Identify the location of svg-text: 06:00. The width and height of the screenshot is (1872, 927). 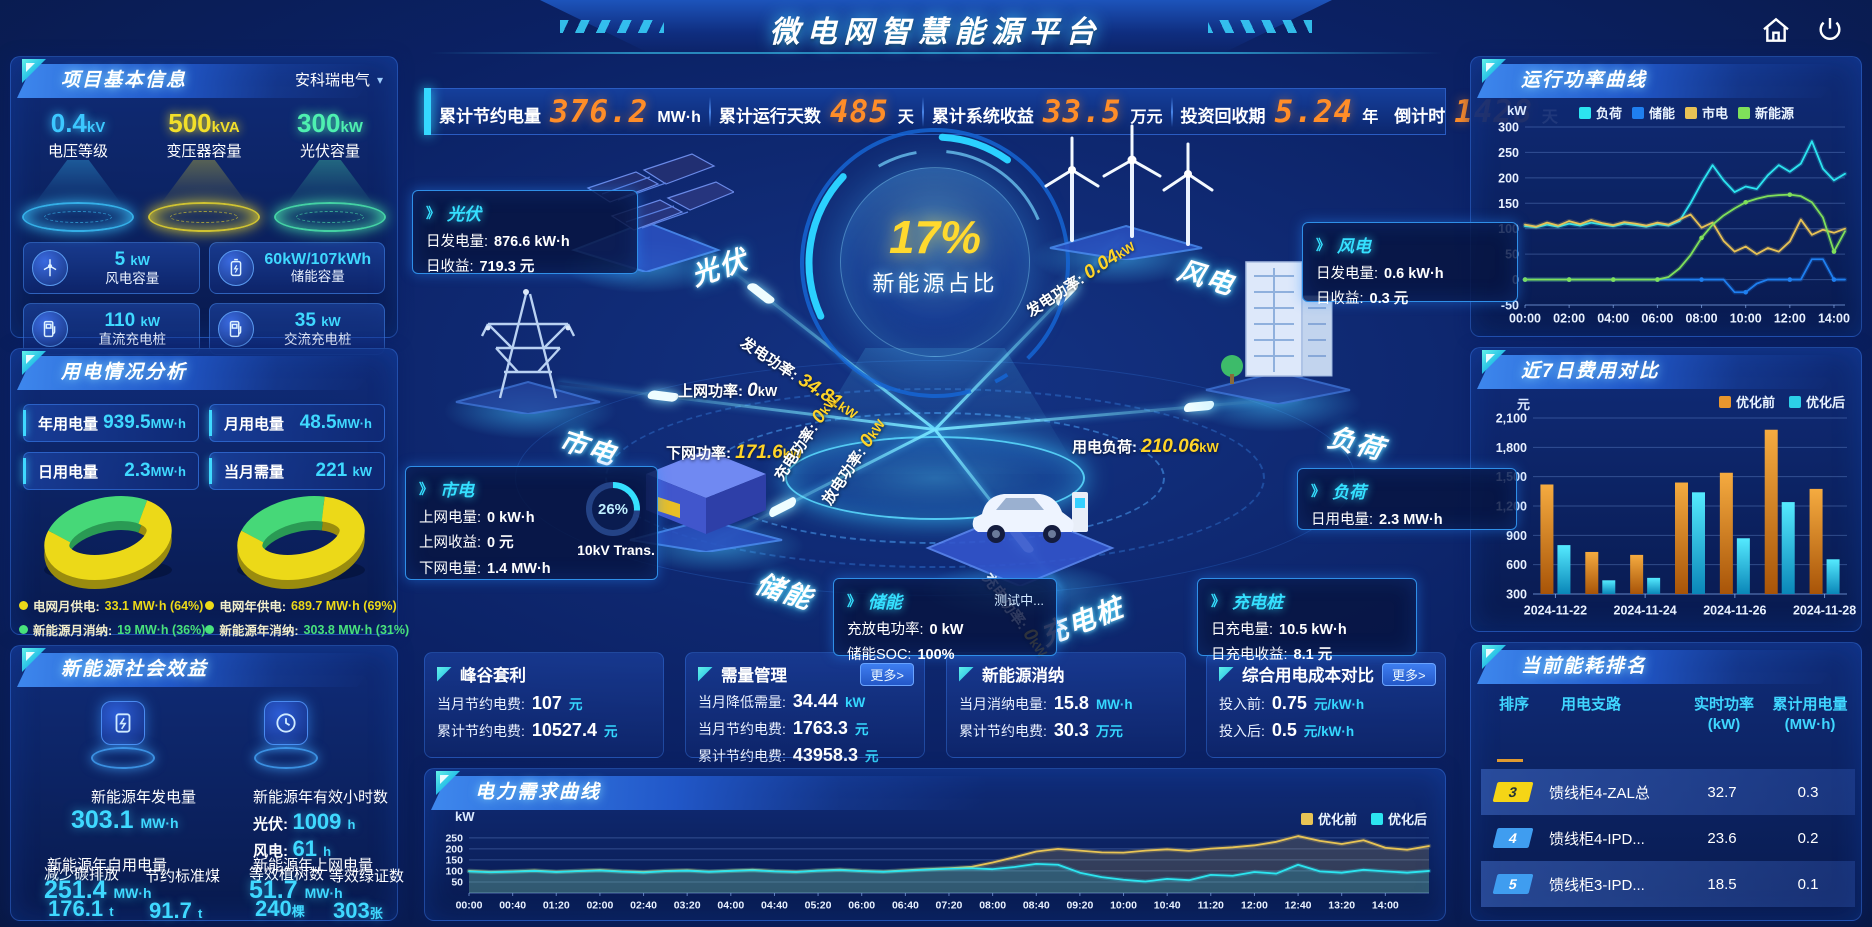
(1657, 319).